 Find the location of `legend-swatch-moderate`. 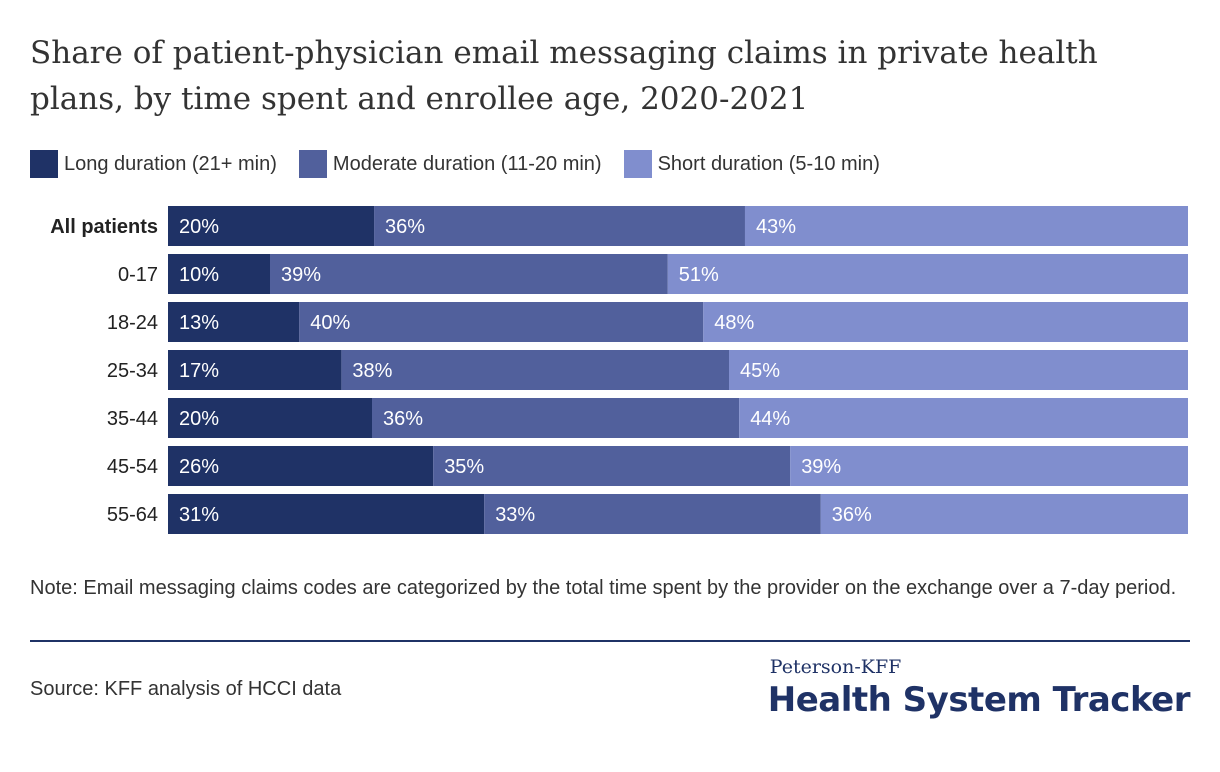

legend-swatch-moderate is located at coordinates (312, 164).